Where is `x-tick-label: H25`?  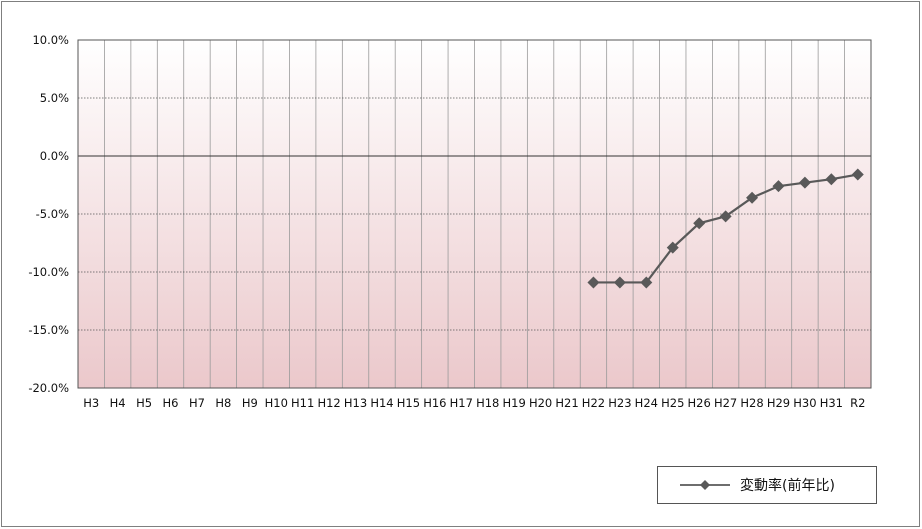 x-tick-label: H25 is located at coordinates (672, 403).